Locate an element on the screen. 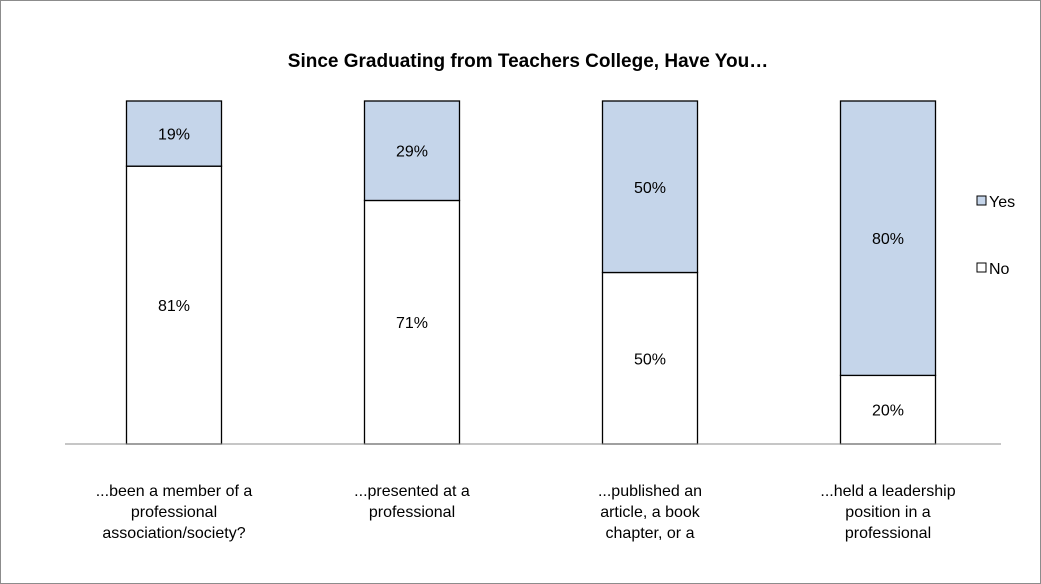 The image size is (1041, 584). category-label-1-line-2: professional is located at coordinates (174, 512).